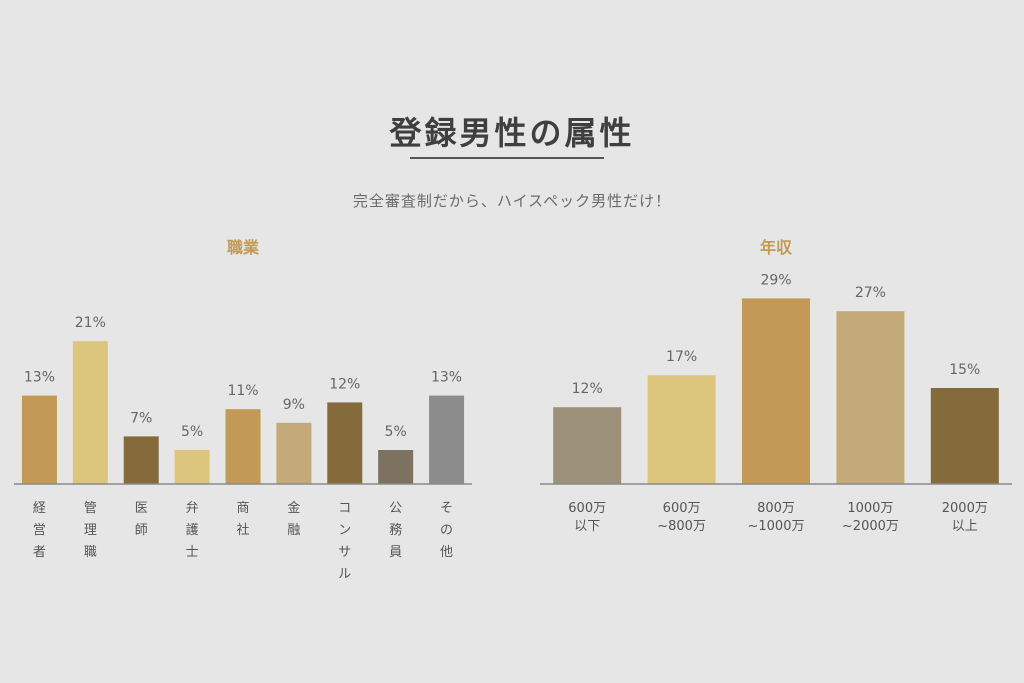  I want to click on page-title: 登録男性の属性, so click(512, 133).